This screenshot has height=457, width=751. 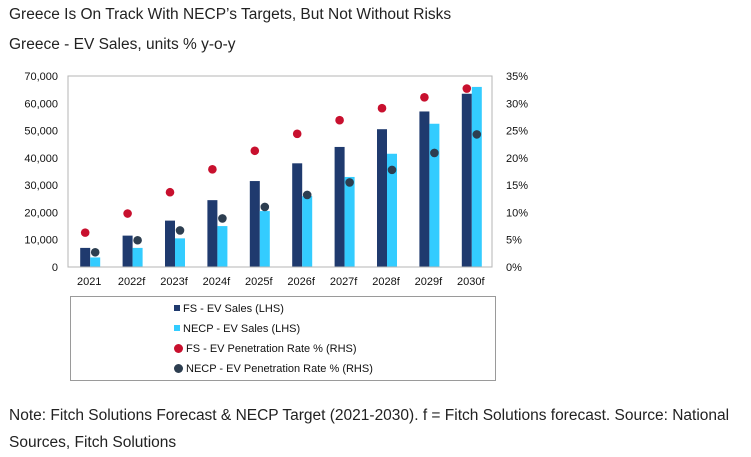 I want to click on legend-item-necp-sales: NECP - EV Sales (LHS), so click(x=237, y=329).